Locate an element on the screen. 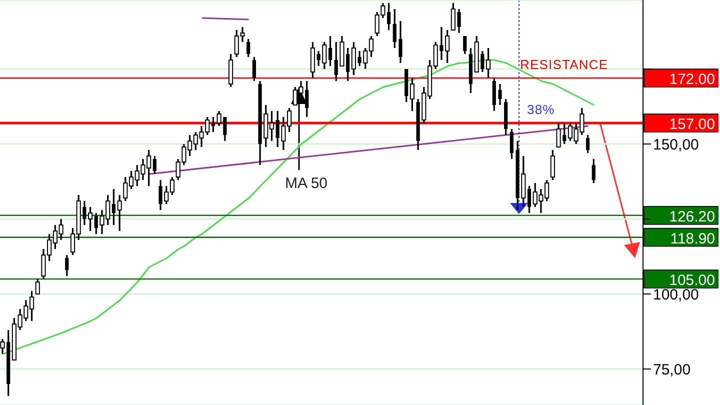 The width and height of the screenshot is (720, 405). ref-line-label: 157.00 is located at coordinates (692, 124).